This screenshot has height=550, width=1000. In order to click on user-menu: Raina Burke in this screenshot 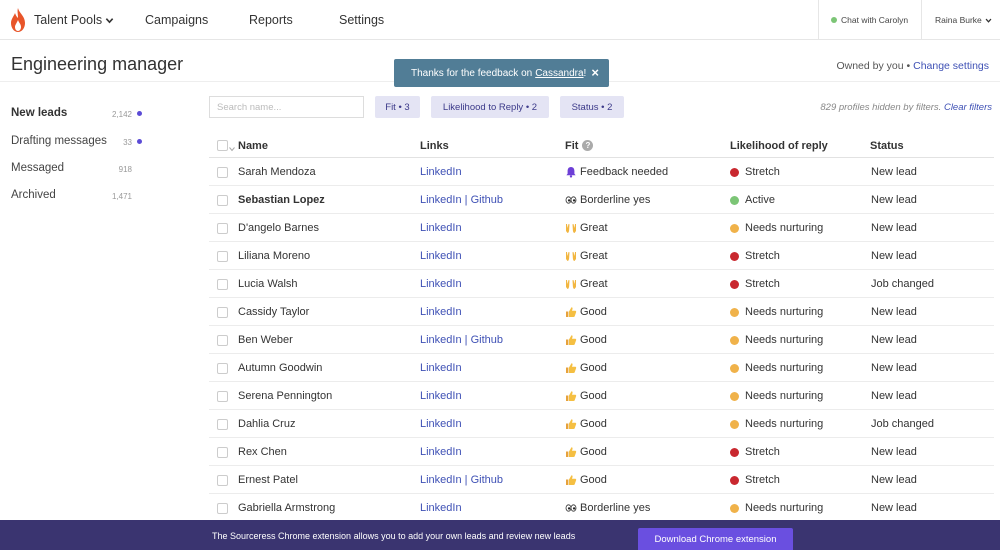, I will do `click(963, 20)`.